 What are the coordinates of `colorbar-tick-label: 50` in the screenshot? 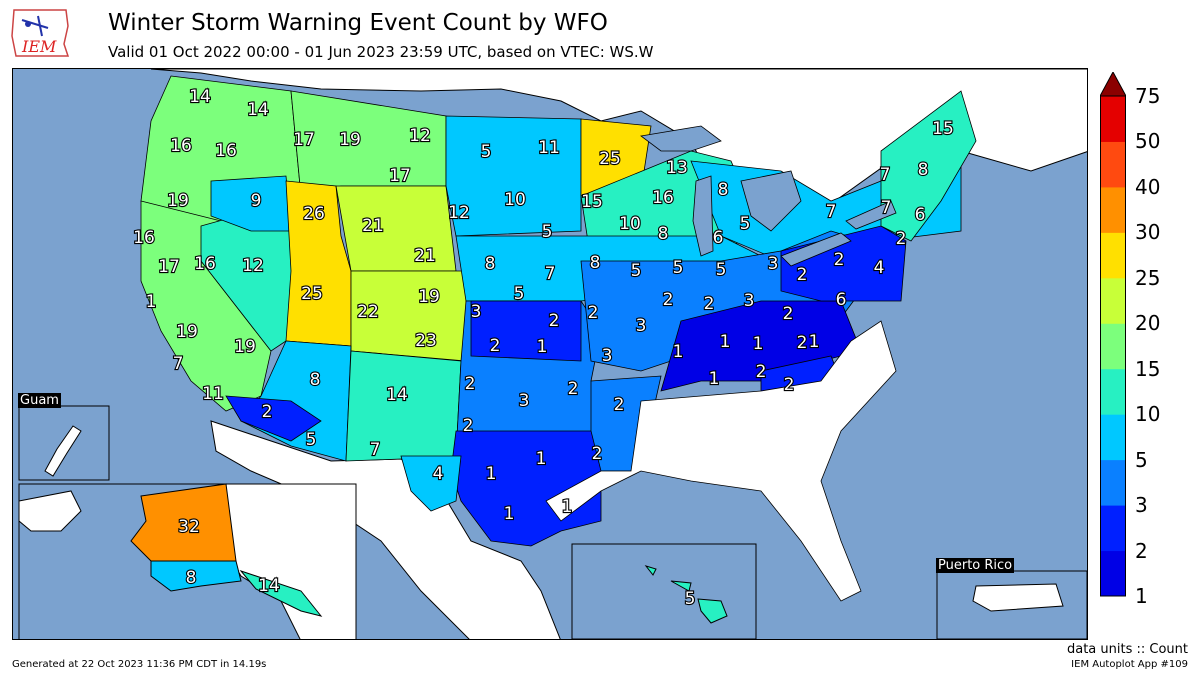 It's located at (1148, 141).